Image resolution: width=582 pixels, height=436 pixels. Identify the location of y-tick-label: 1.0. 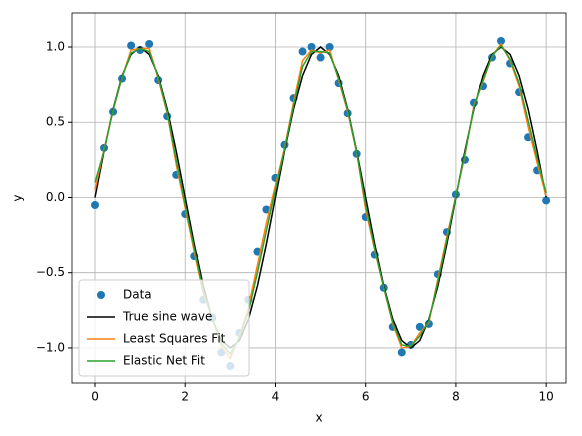
(55, 47).